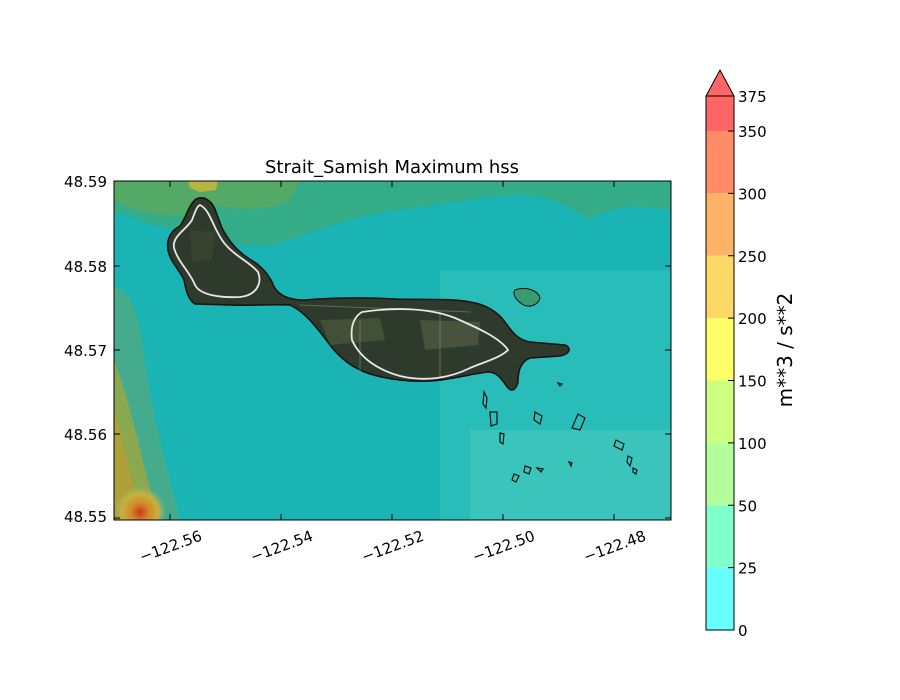 This screenshot has width=900, height=700. I want to click on colorbar-ticks: 0 25 50 100 150 200 250 300 350 375, so click(747, 364).